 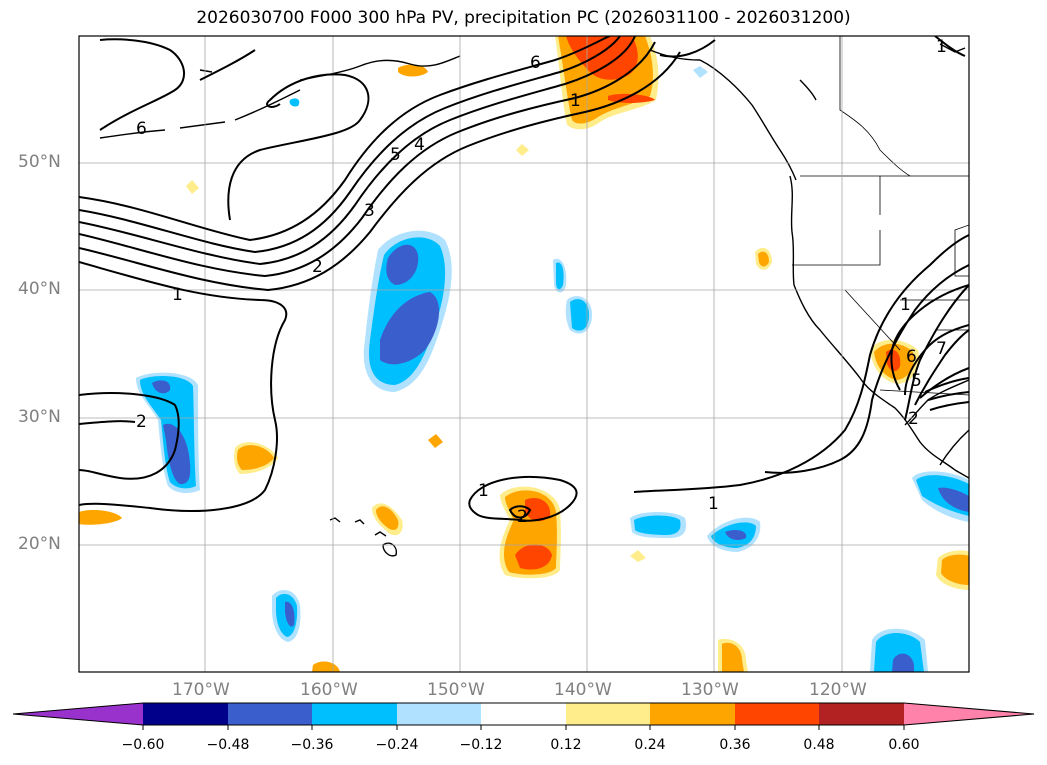 I want to click on colorbar-tick-label: 0.60, so click(x=904, y=745).